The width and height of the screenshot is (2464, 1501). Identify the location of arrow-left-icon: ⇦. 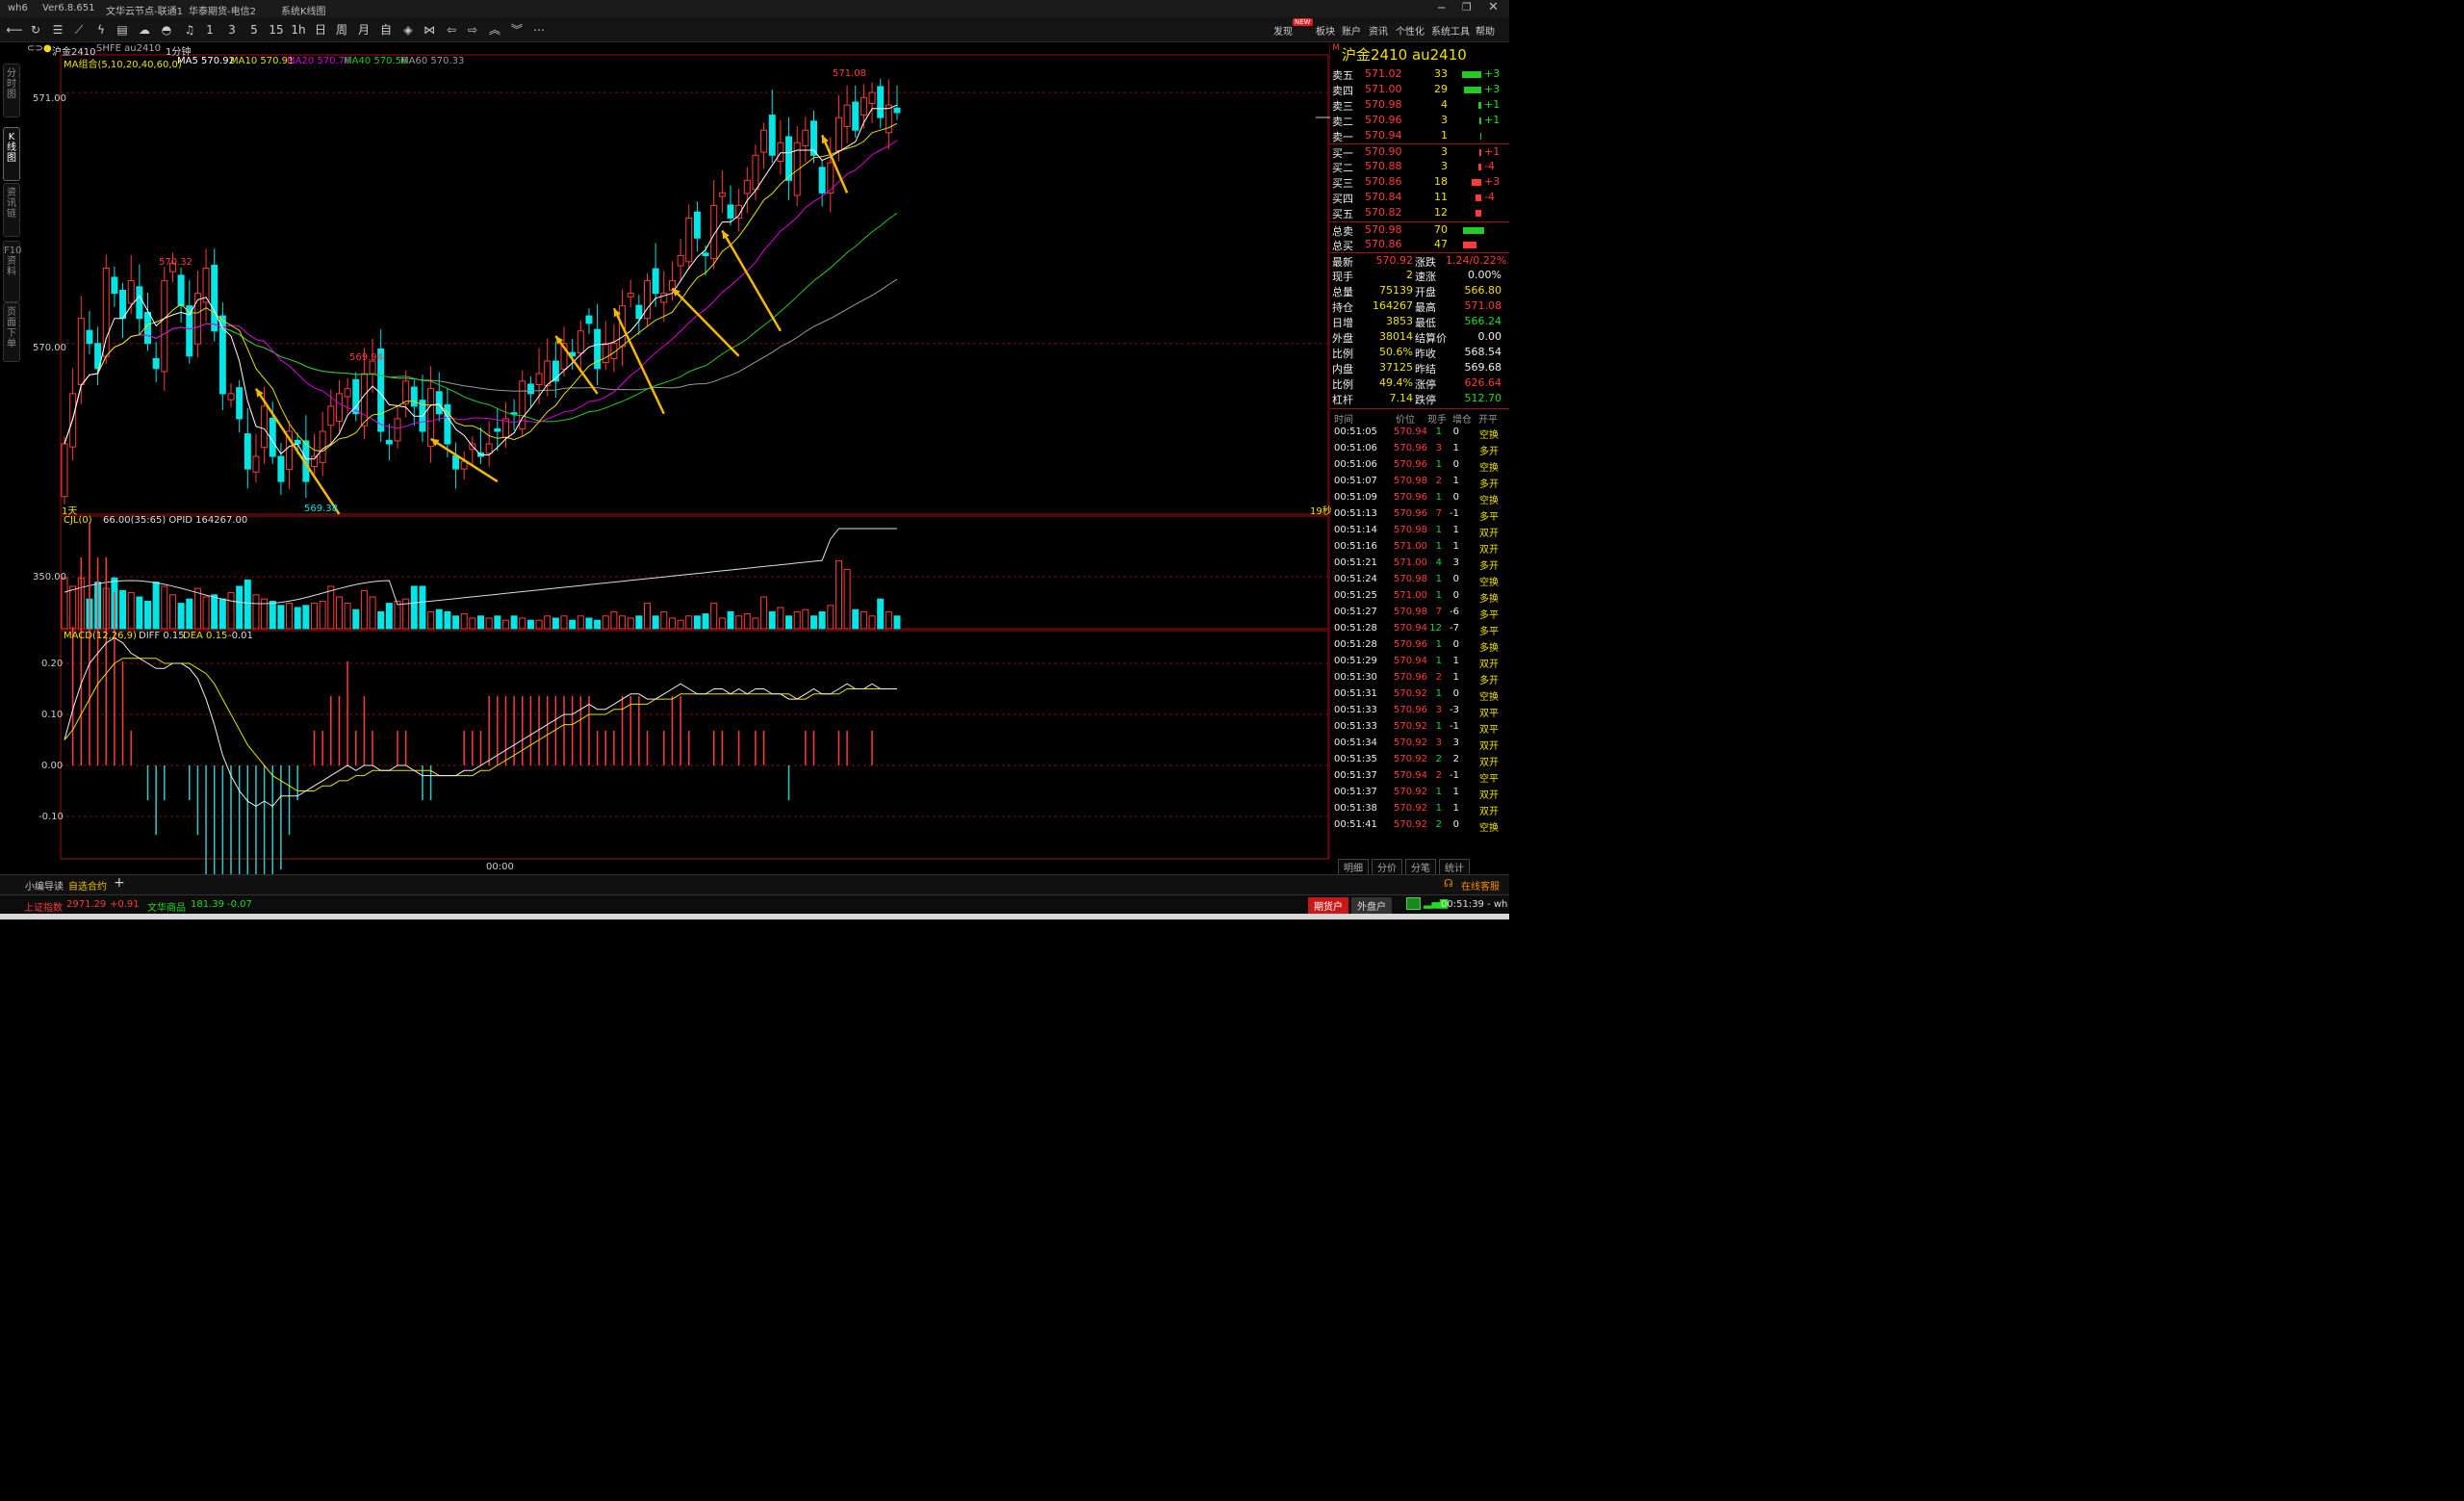
(451, 30).